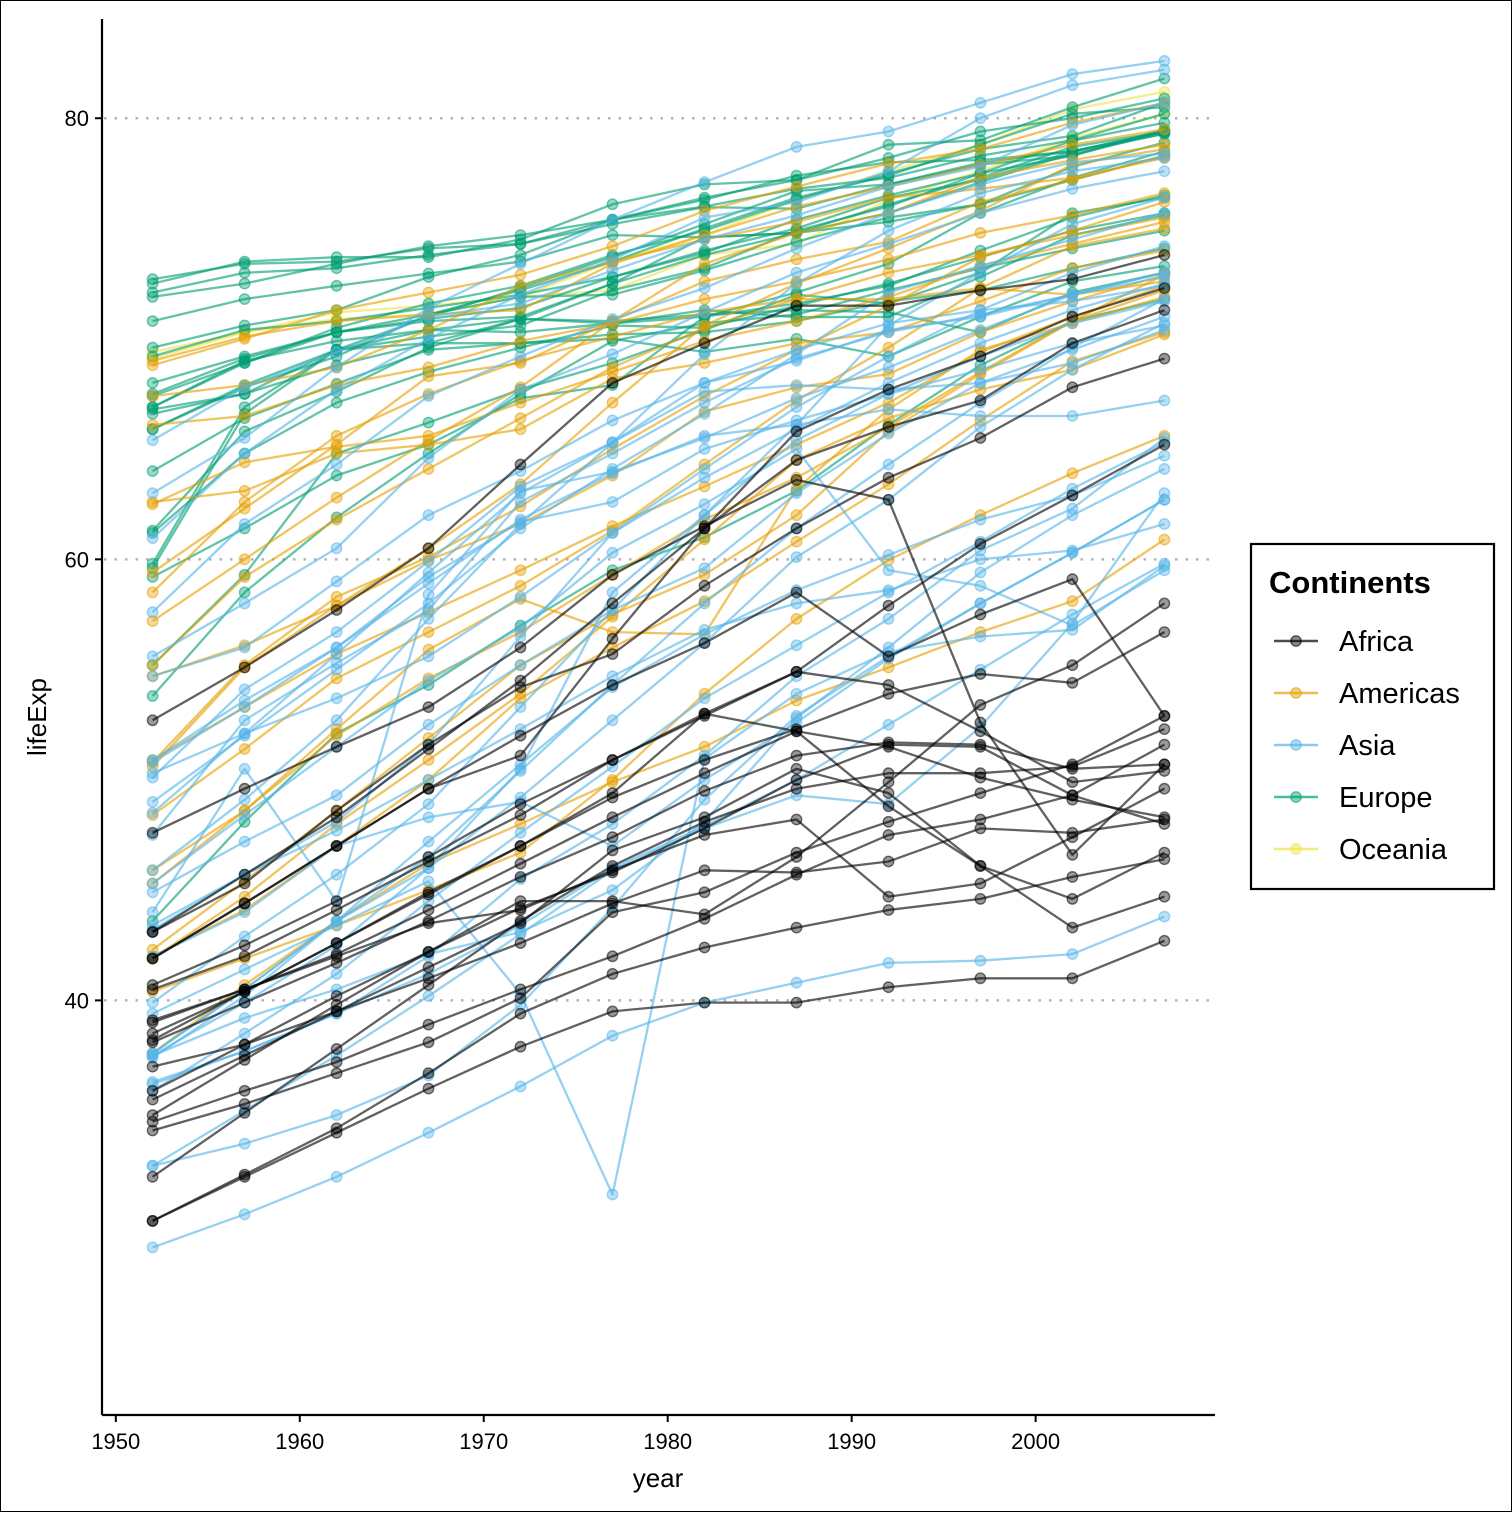 The height and width of the screenshot is (1516, 1512). I want to click on legend-box, so click(1372, 716).